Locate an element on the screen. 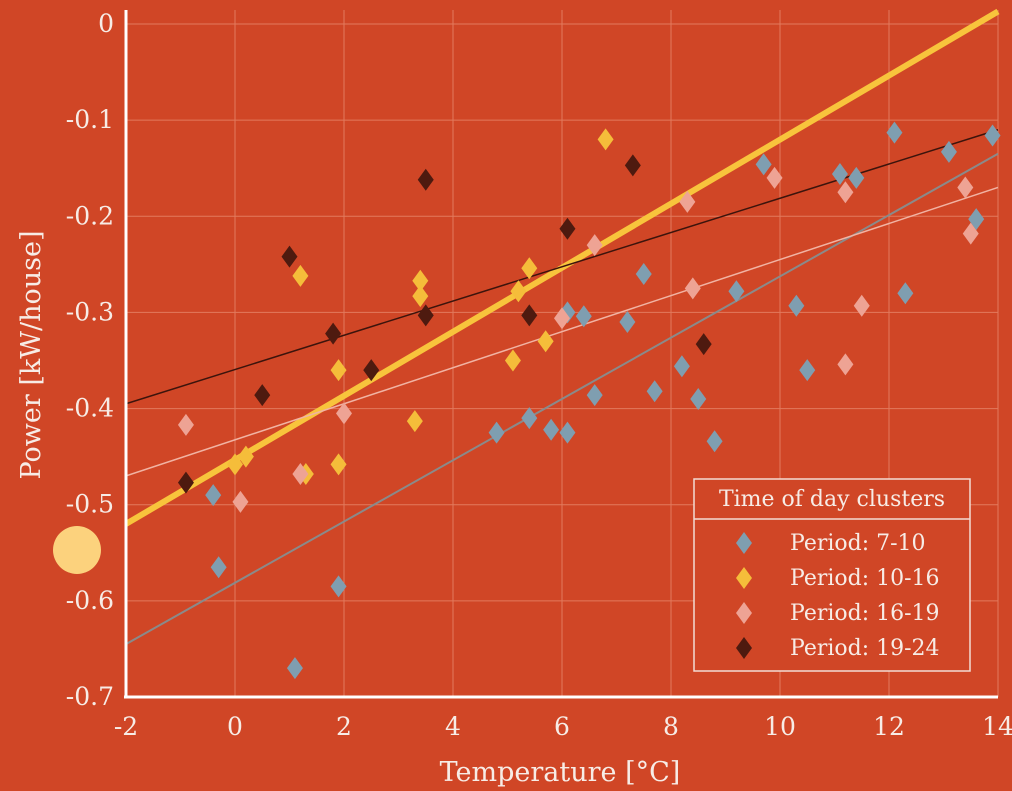 Image resolution: width=1012 pixels, height=791 pixels. x-tick-label: 10 is located at coordinates (780, 726).